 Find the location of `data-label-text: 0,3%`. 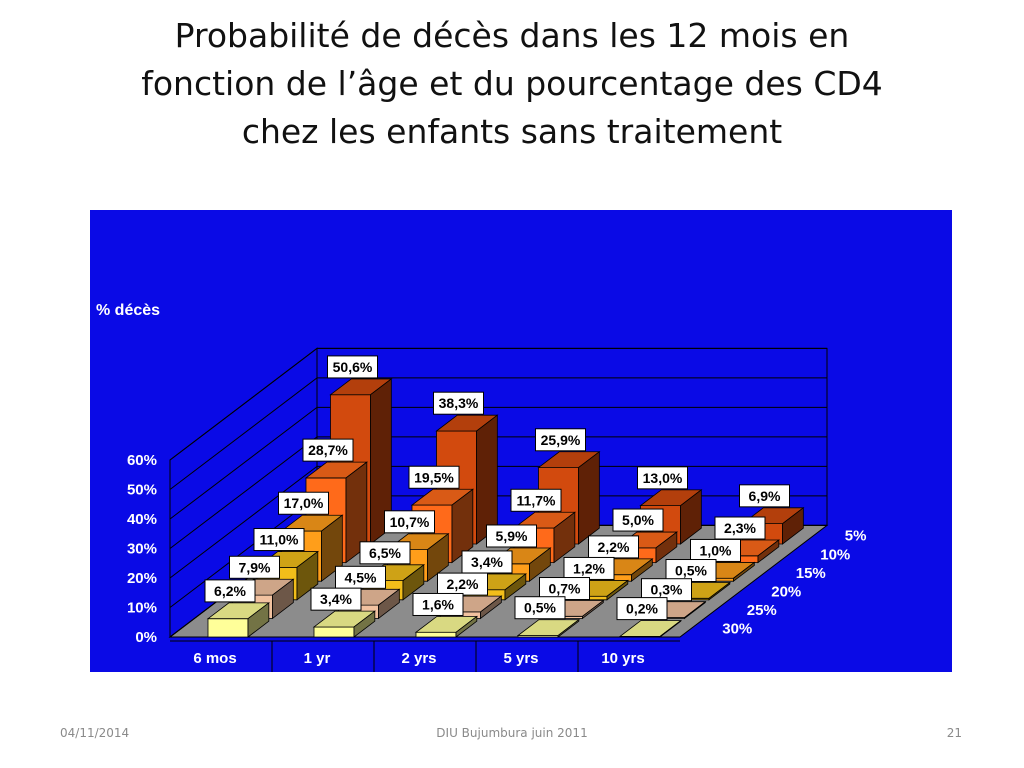

data-label-text: 0,3% is located at coordinates (667, 590).